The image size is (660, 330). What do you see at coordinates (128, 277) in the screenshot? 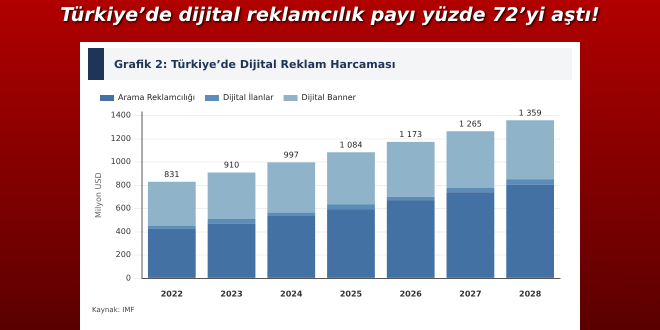
I see `y-tick-label: 0` at bounding box center [128, 277].